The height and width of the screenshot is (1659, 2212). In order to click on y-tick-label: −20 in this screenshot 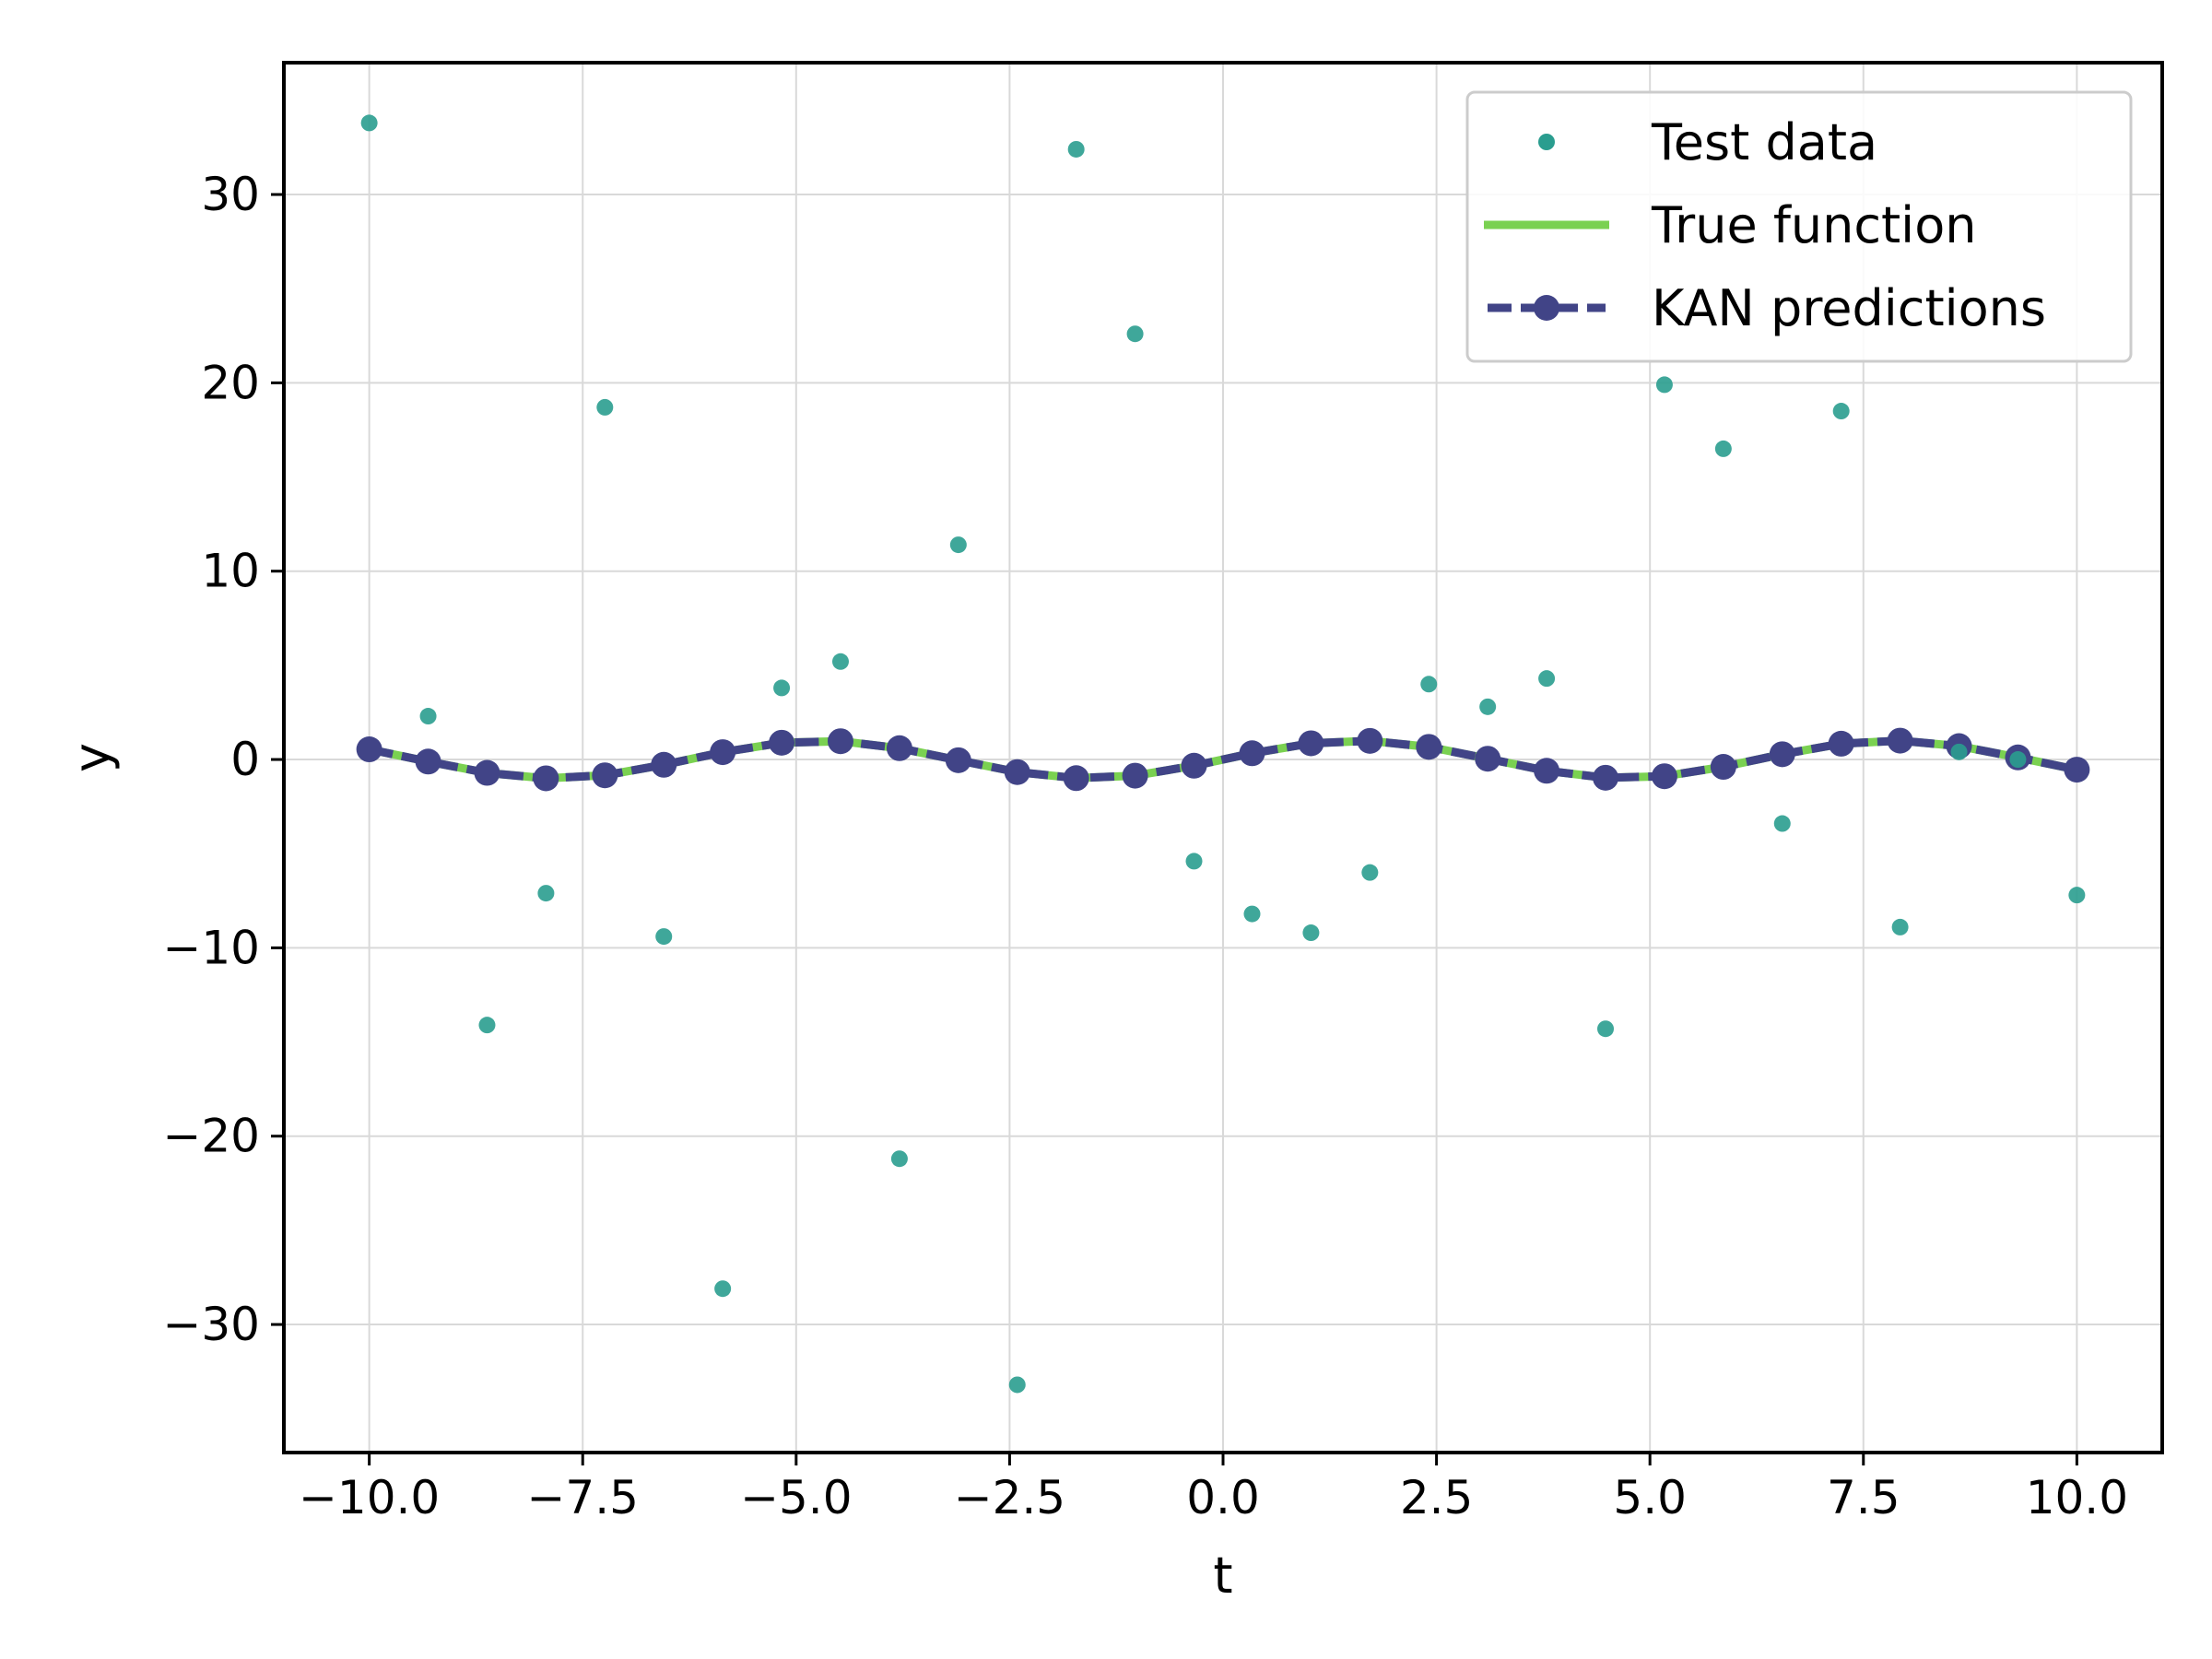, I will do `click(211, 1136)`.